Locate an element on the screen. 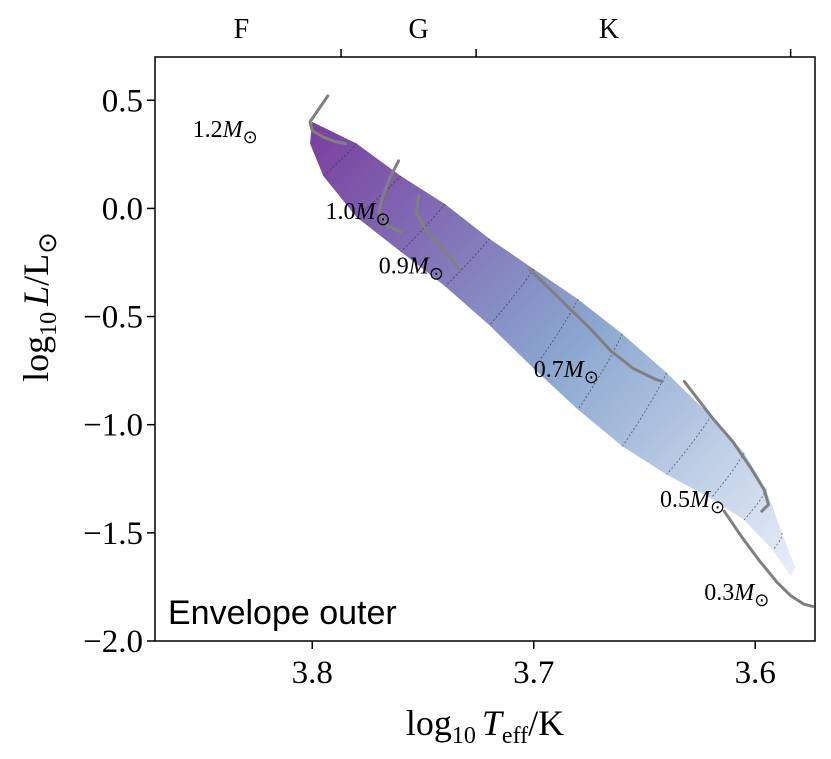 Image resolution: width=831 pixels, height=759 pixels. mass-label: 0.7M⊙ is located at coordinates (566, 372).